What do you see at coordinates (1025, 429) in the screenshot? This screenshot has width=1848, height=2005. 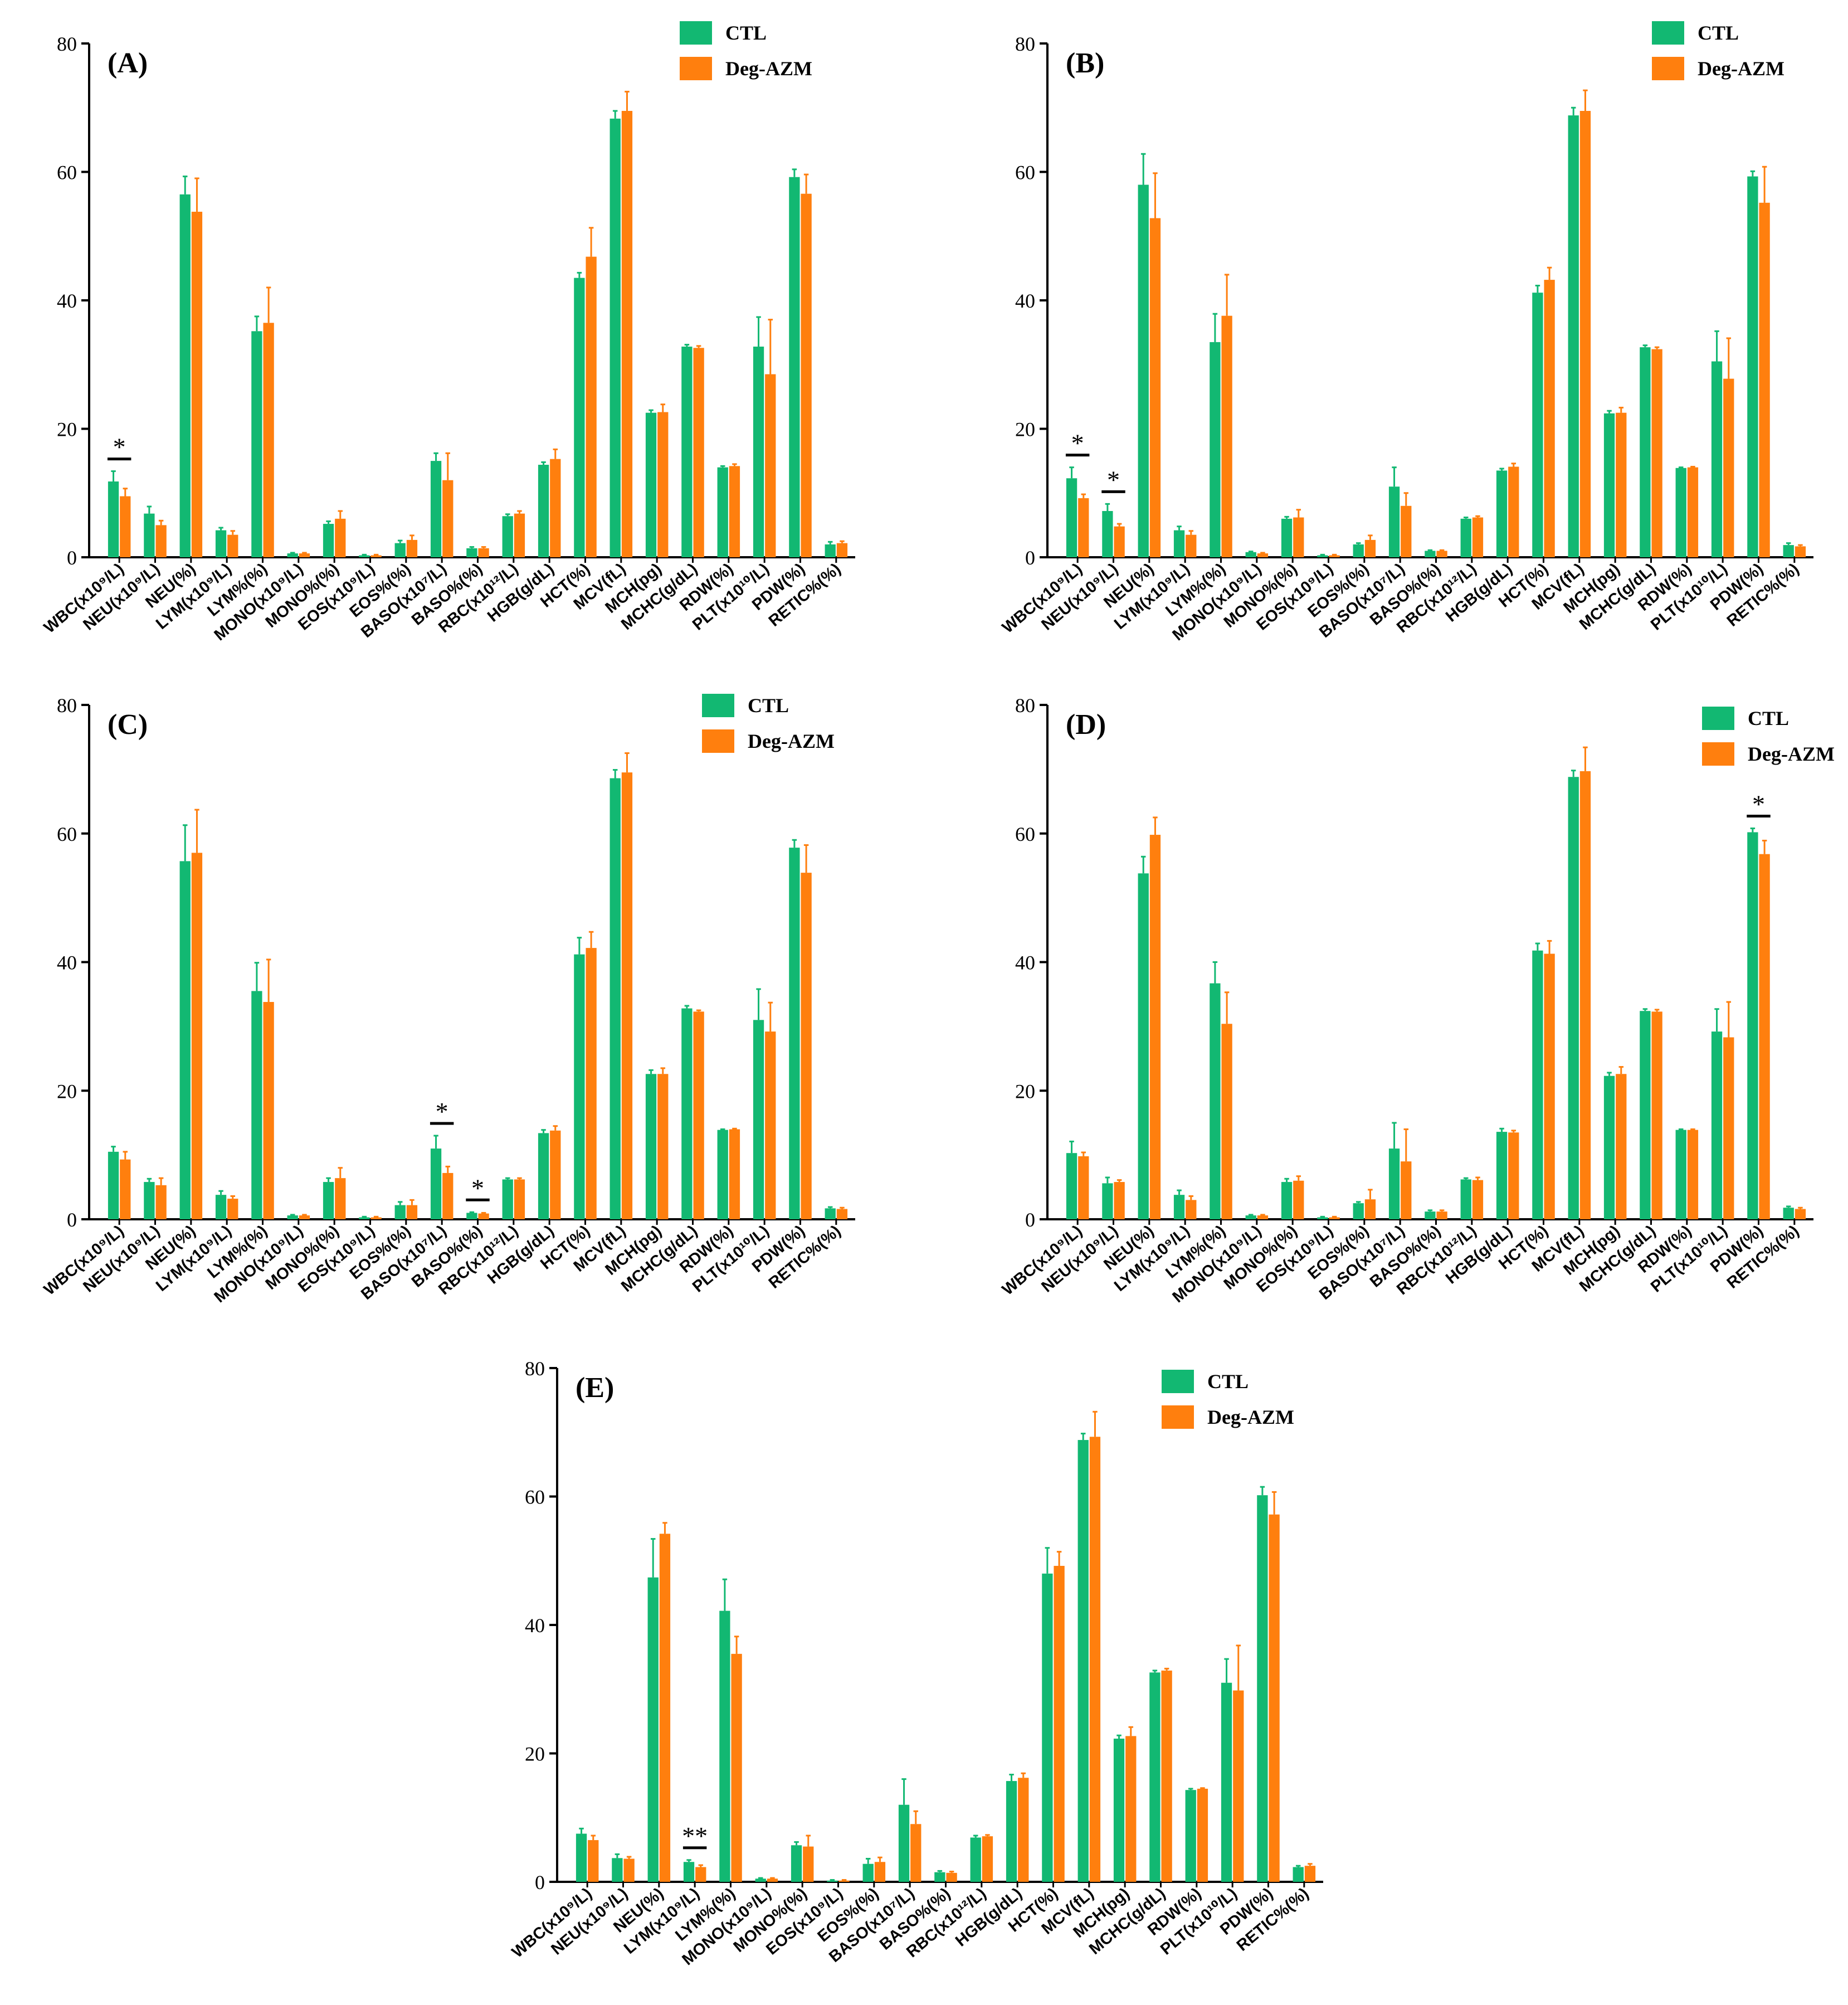 I see `y-tick-label: 20` at bounding box center [1025, 429].